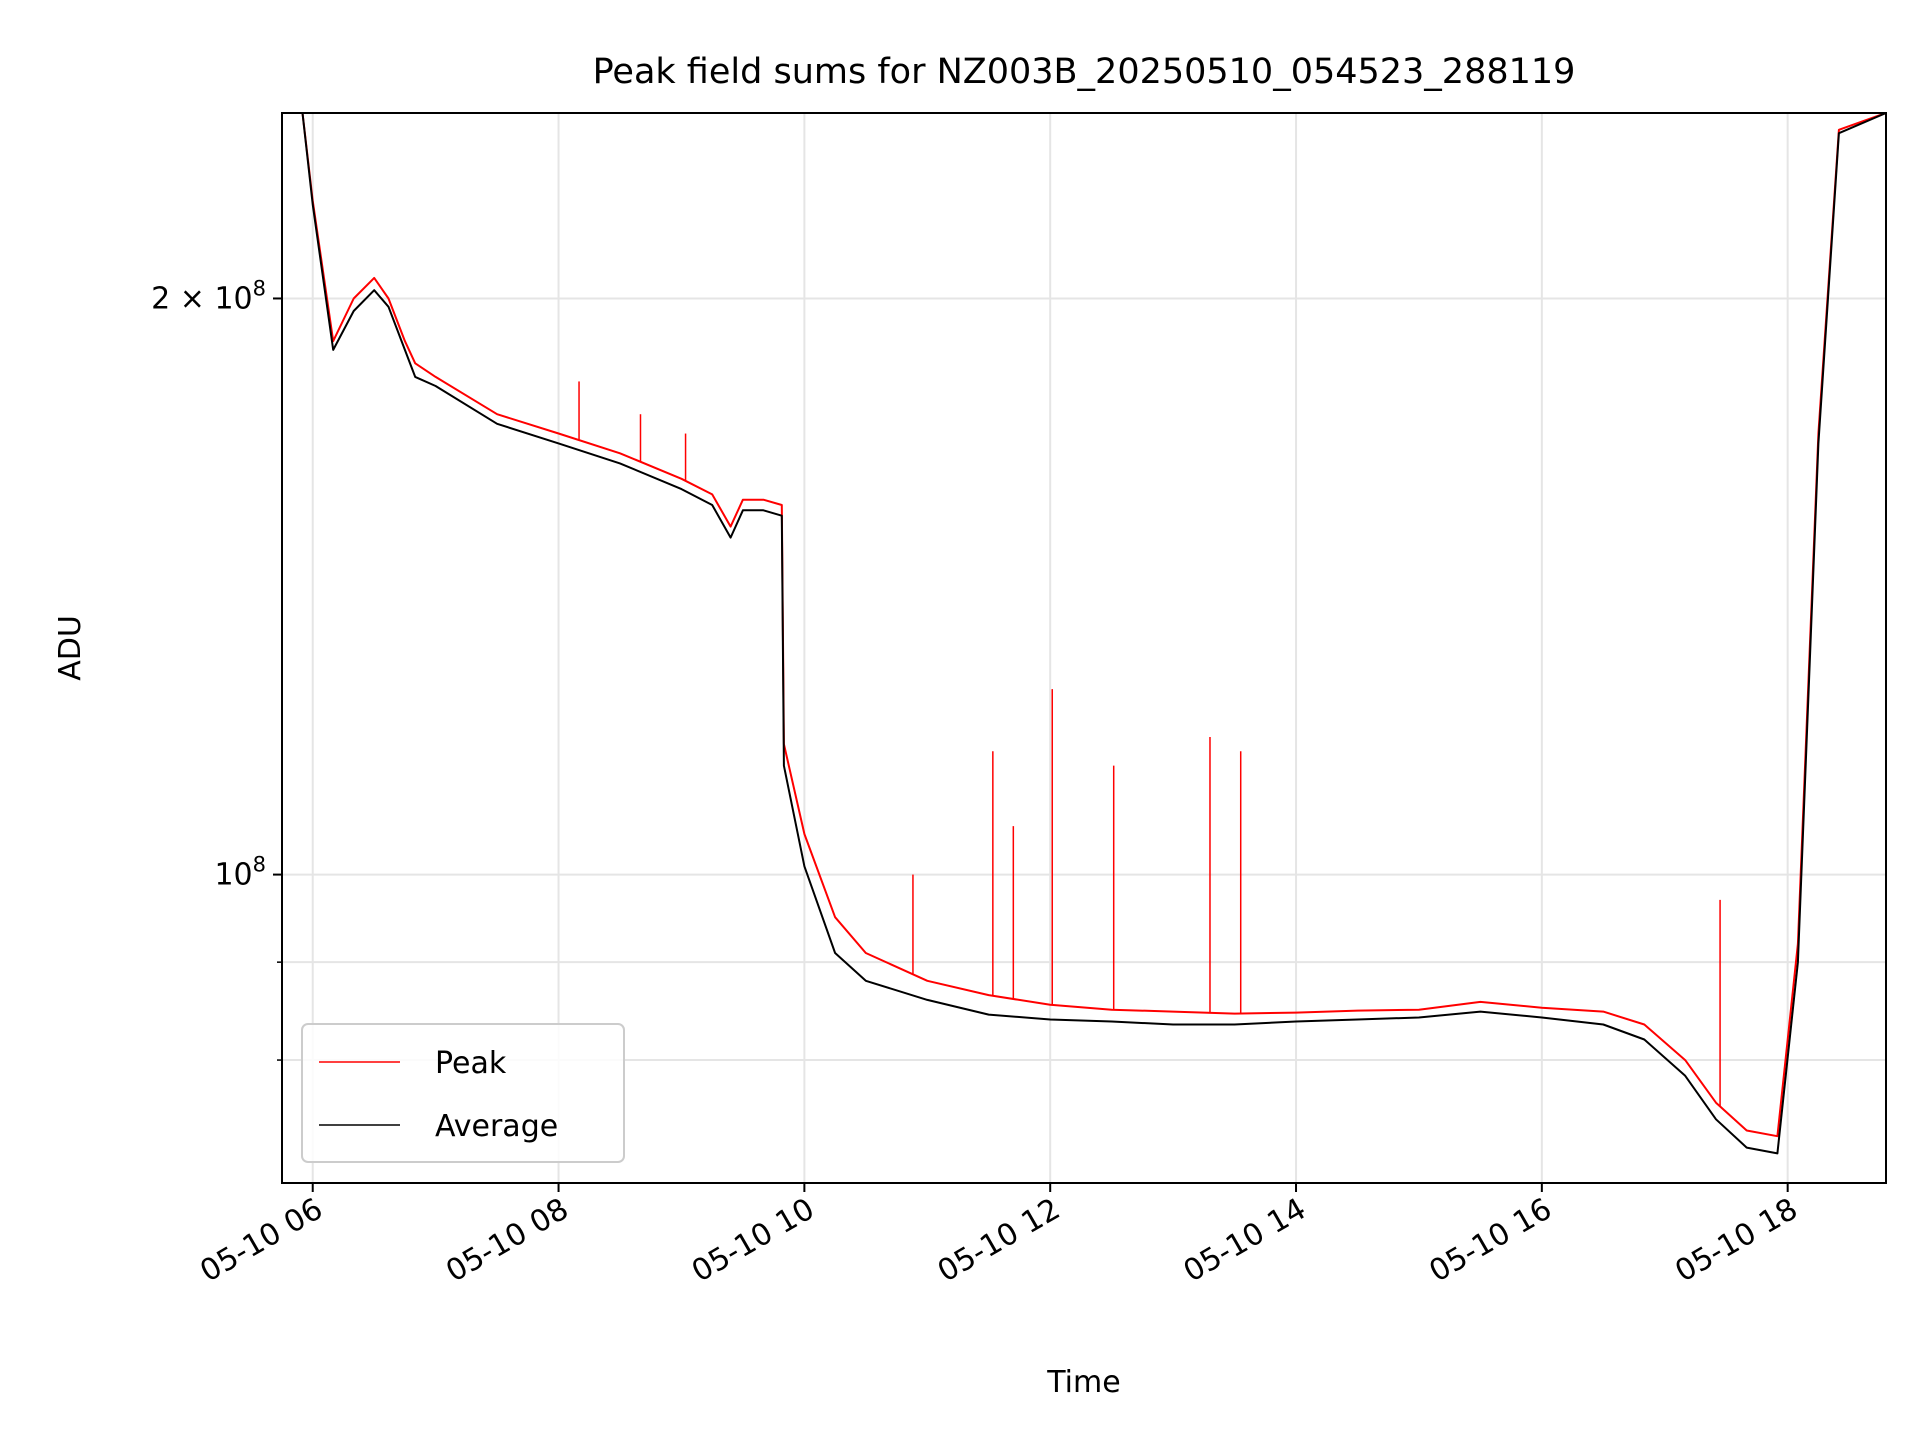 The width and height of the screenshot is (1920, 1444). What do you see at coordinates (182, 298) in the screenshot?
I see `y-tick-mantissa: 2 ×` at bounding box center [182, 298].